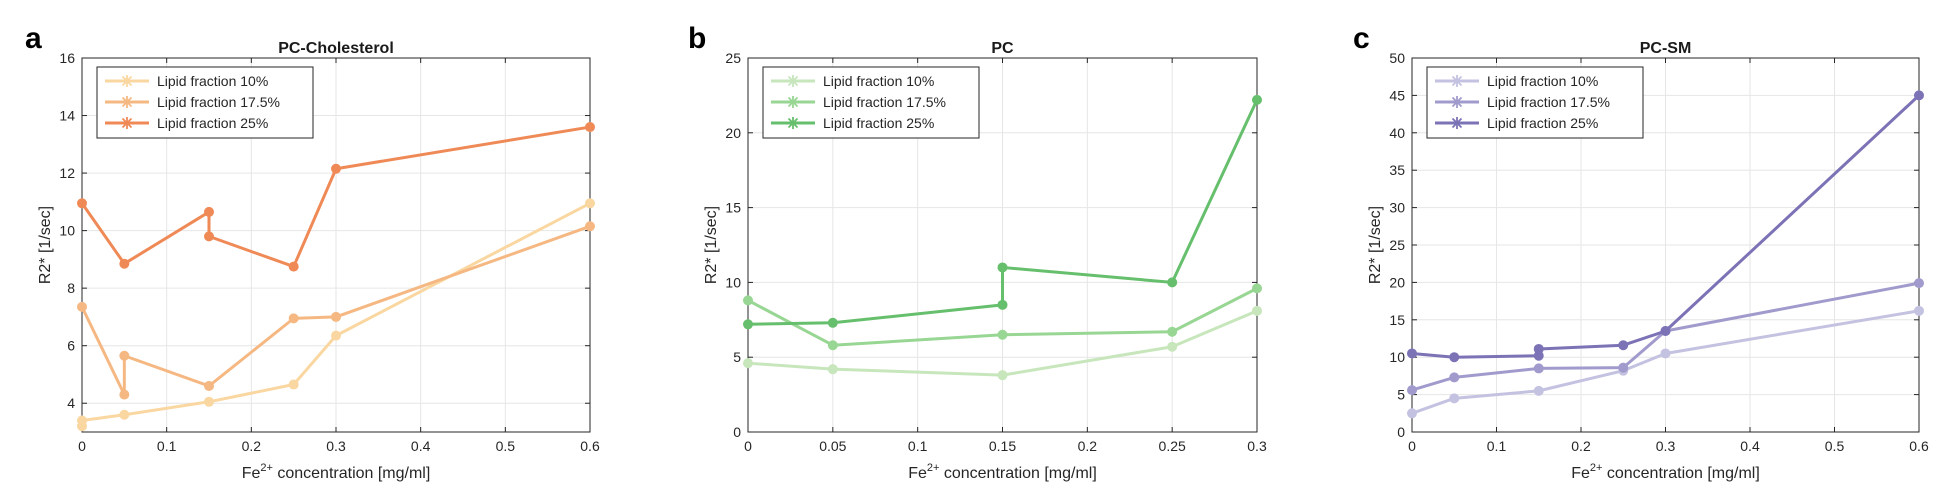 This screenshot has height=496, width=1949. I want to click on x-tick-label: 0.6, so click(1919, 446).